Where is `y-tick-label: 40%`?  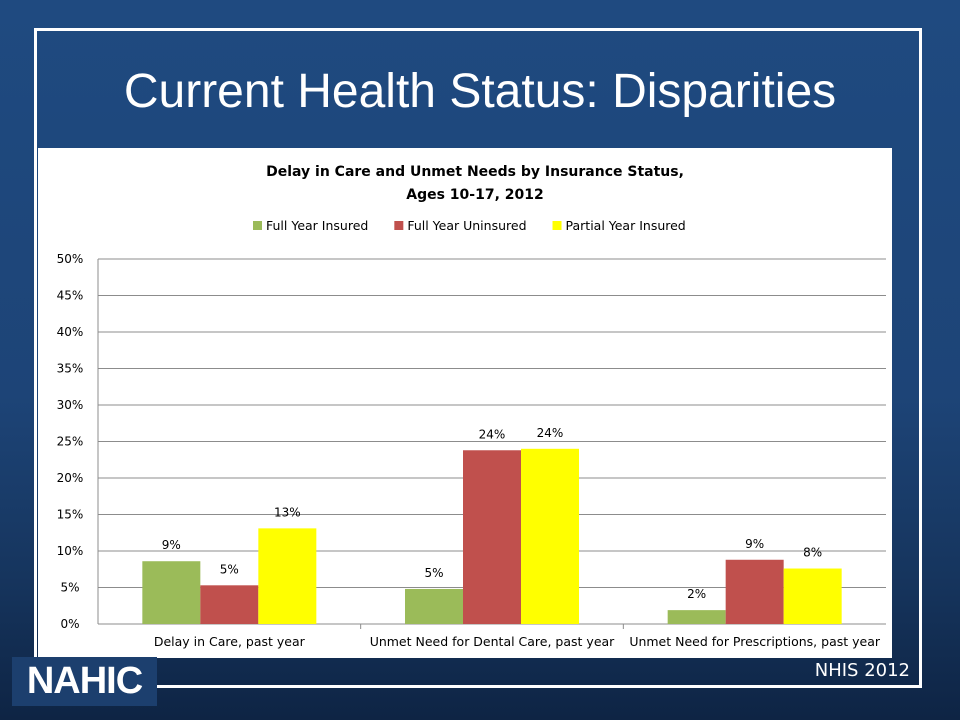 y-tick-label: 40% is located at coordinates (70, 332).